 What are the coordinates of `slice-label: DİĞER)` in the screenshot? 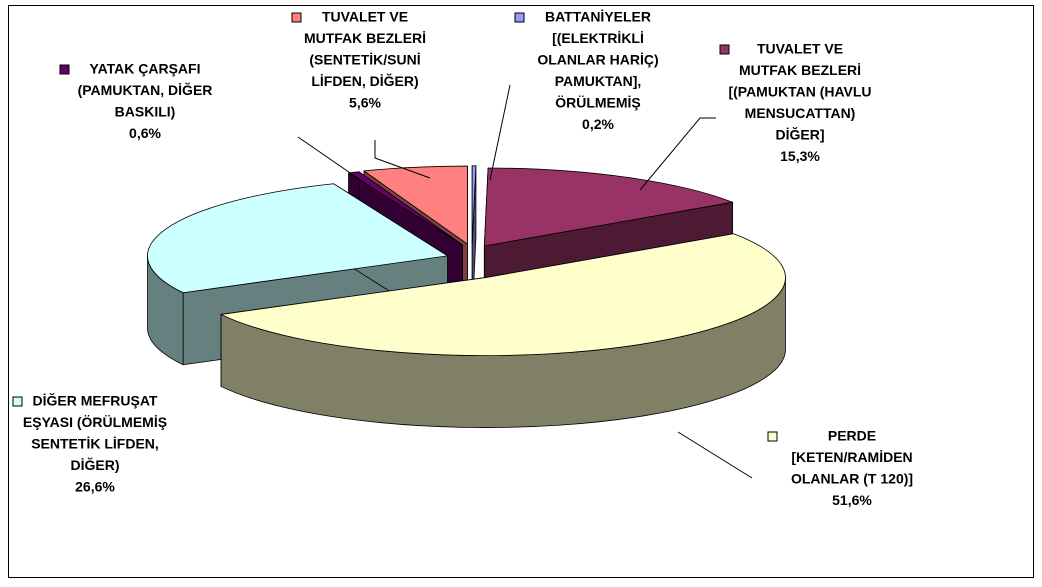 It's located at (95, 464).